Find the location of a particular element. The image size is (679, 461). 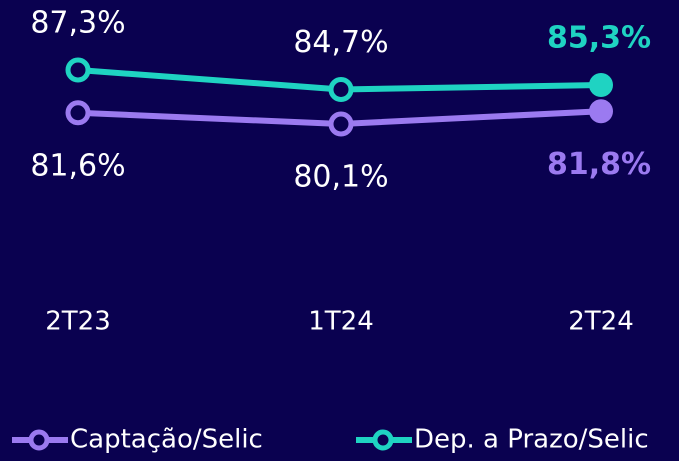

data-label: 87,3% is located at coordinates (77, 23).